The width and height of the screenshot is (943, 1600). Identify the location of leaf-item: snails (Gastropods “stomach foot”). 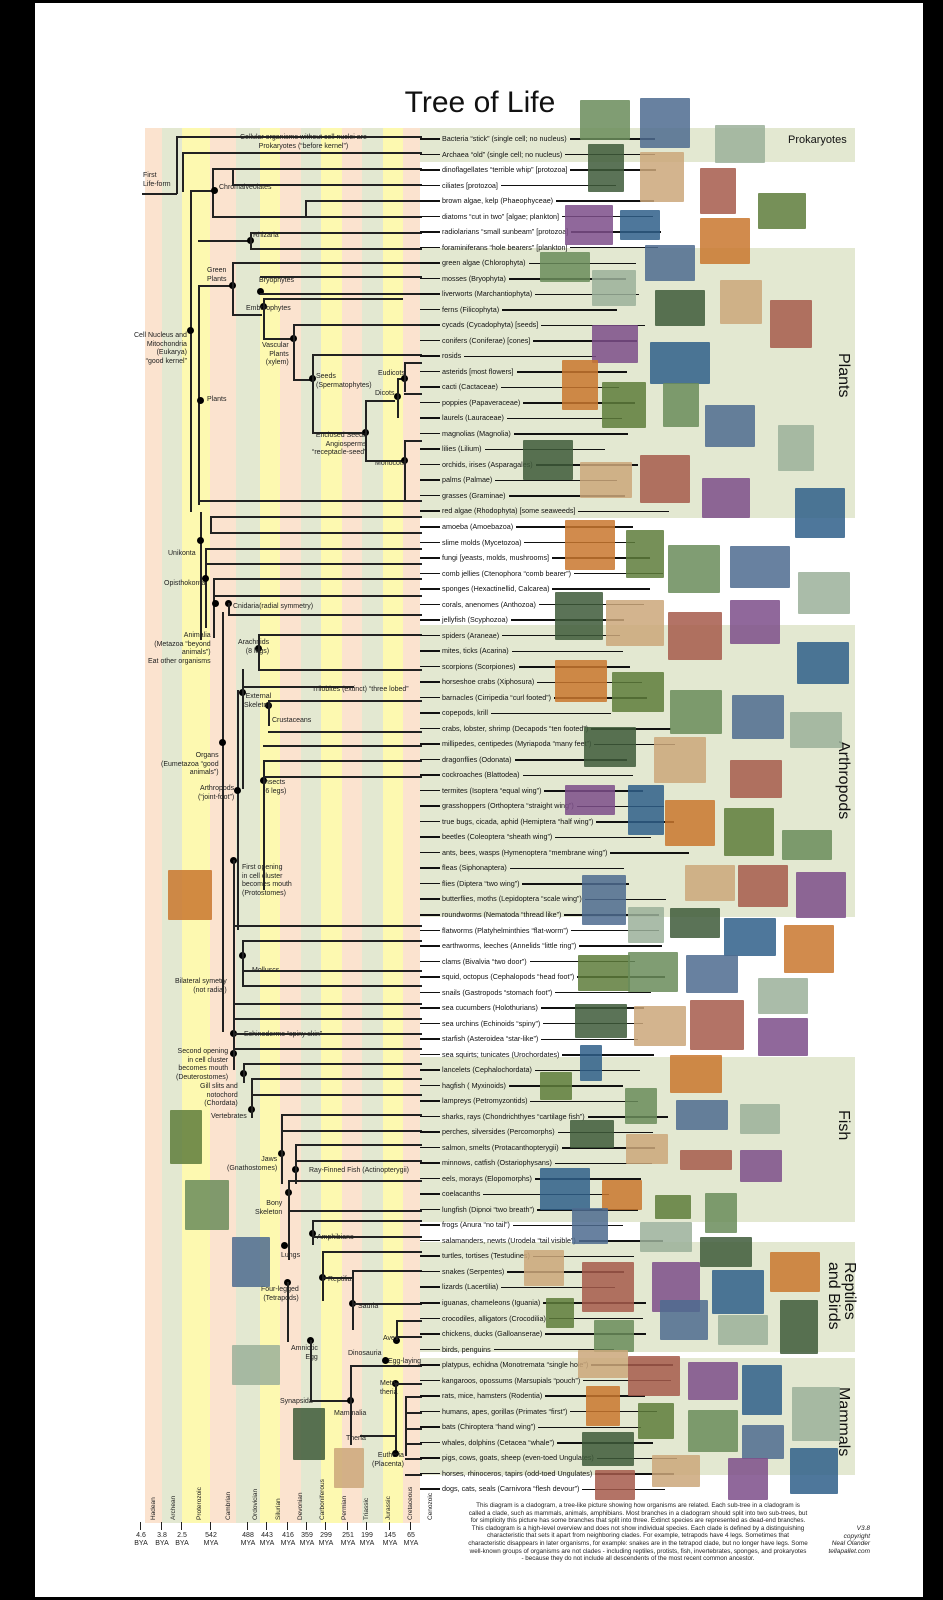
(547, 992).